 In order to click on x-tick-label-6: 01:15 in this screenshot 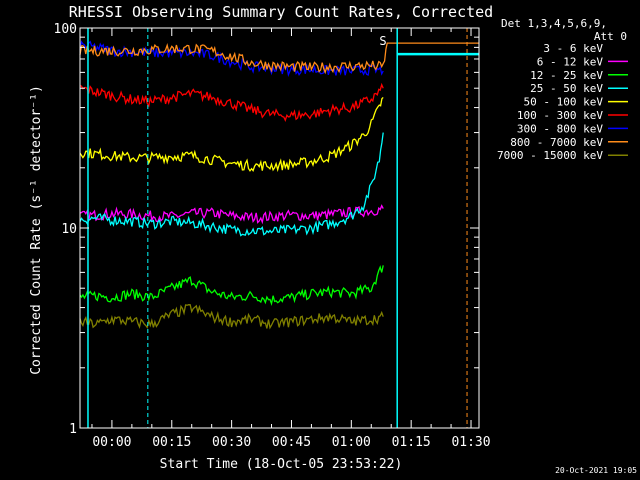, I will do `click(411, 442)`.